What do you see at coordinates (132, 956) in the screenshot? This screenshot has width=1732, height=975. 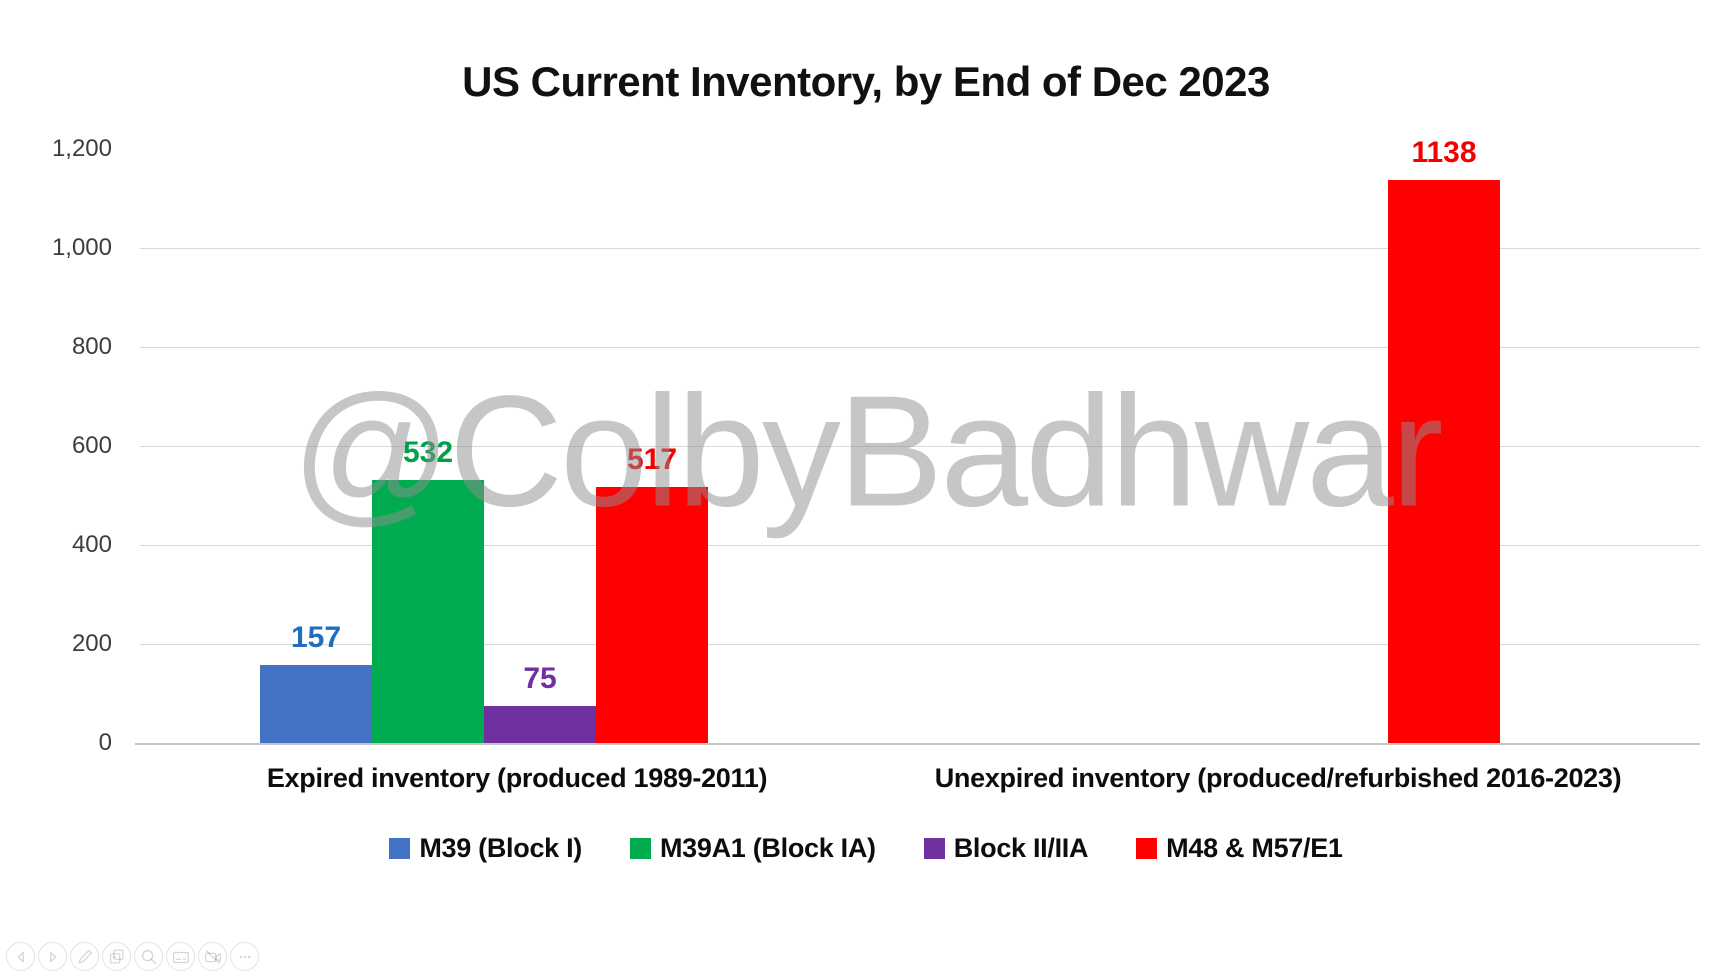 I see `viewer-toolbar` at bounding box center [132, 956].